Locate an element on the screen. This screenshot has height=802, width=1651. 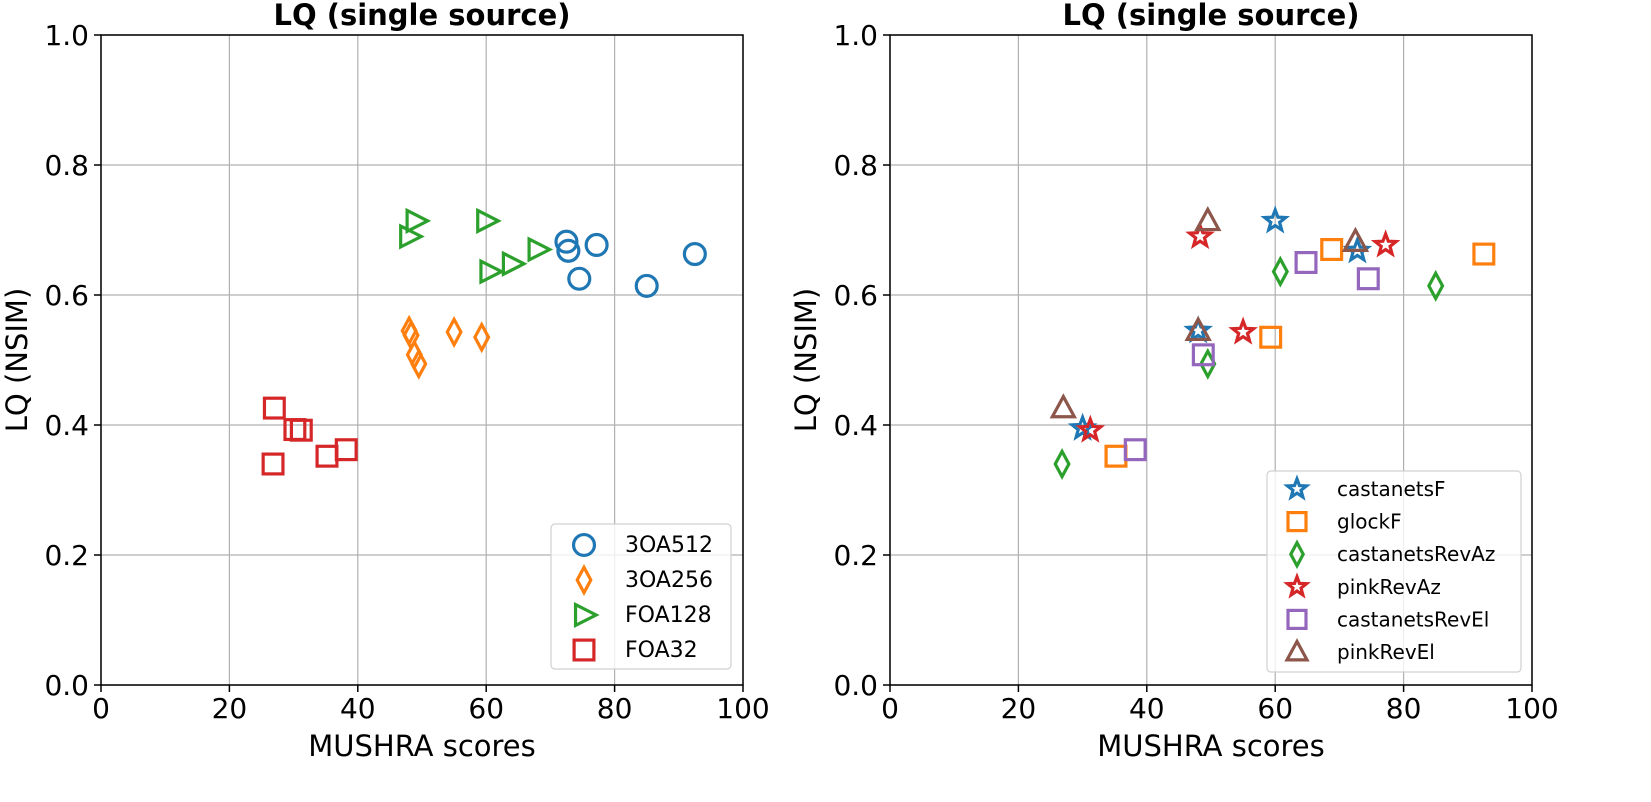
left-x-tick-label: 100 is located at coordinates (742, 708).